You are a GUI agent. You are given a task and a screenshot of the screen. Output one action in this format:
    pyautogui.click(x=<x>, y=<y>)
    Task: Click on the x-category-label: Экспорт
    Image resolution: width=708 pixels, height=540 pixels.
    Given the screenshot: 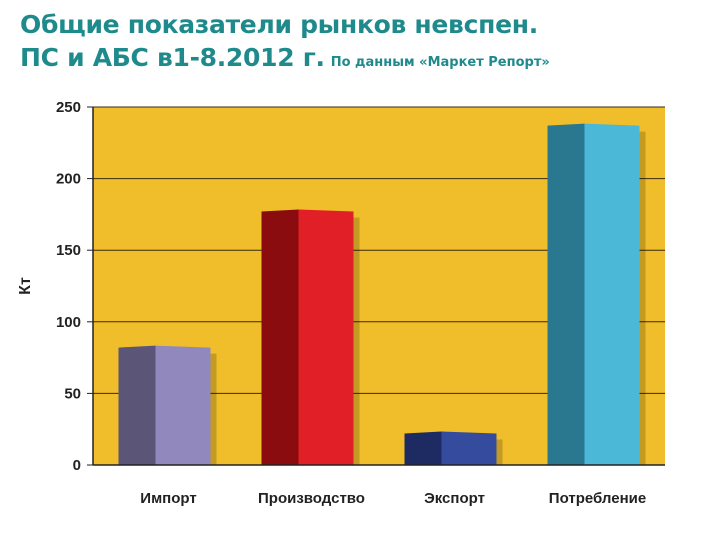 What is the action you would take?
    pyautogui.click(x=454, y=498)
    